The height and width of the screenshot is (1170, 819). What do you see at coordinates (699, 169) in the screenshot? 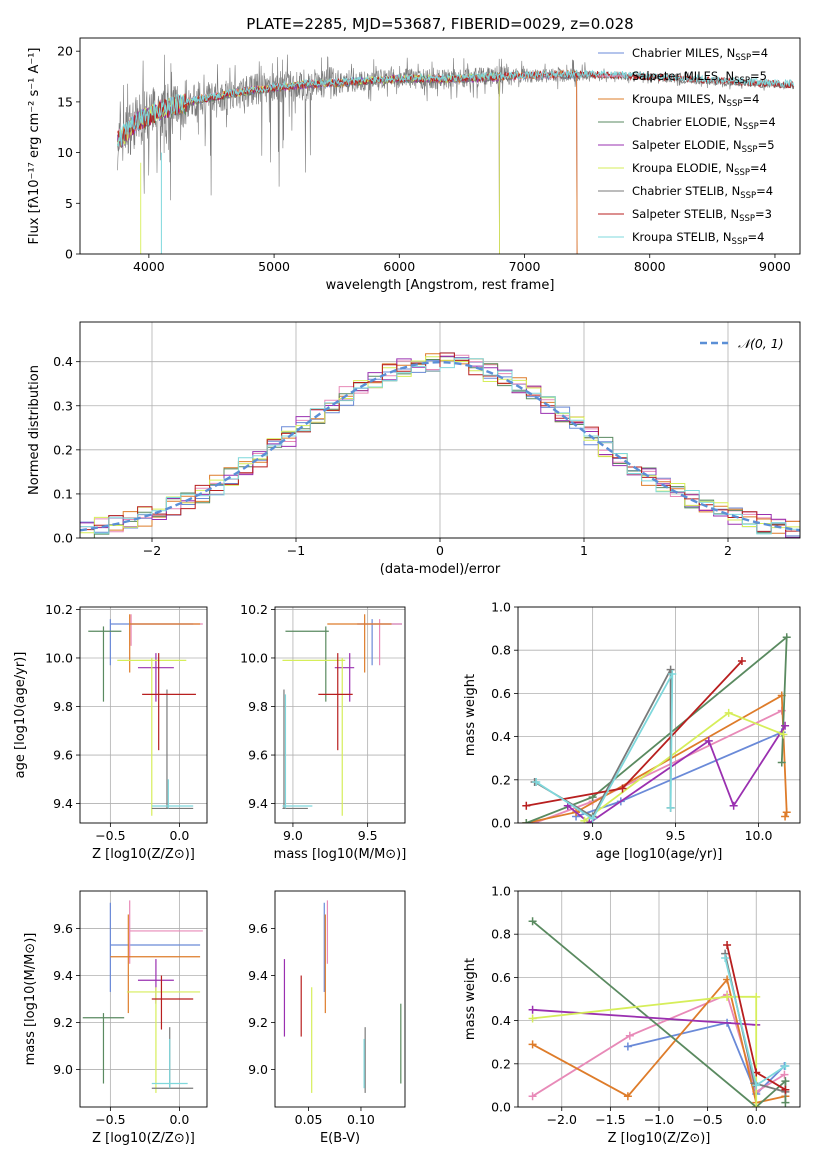
I see `legend-label: Kroupa ELODIE, NSSP=4` at bounding box center [699, 169].